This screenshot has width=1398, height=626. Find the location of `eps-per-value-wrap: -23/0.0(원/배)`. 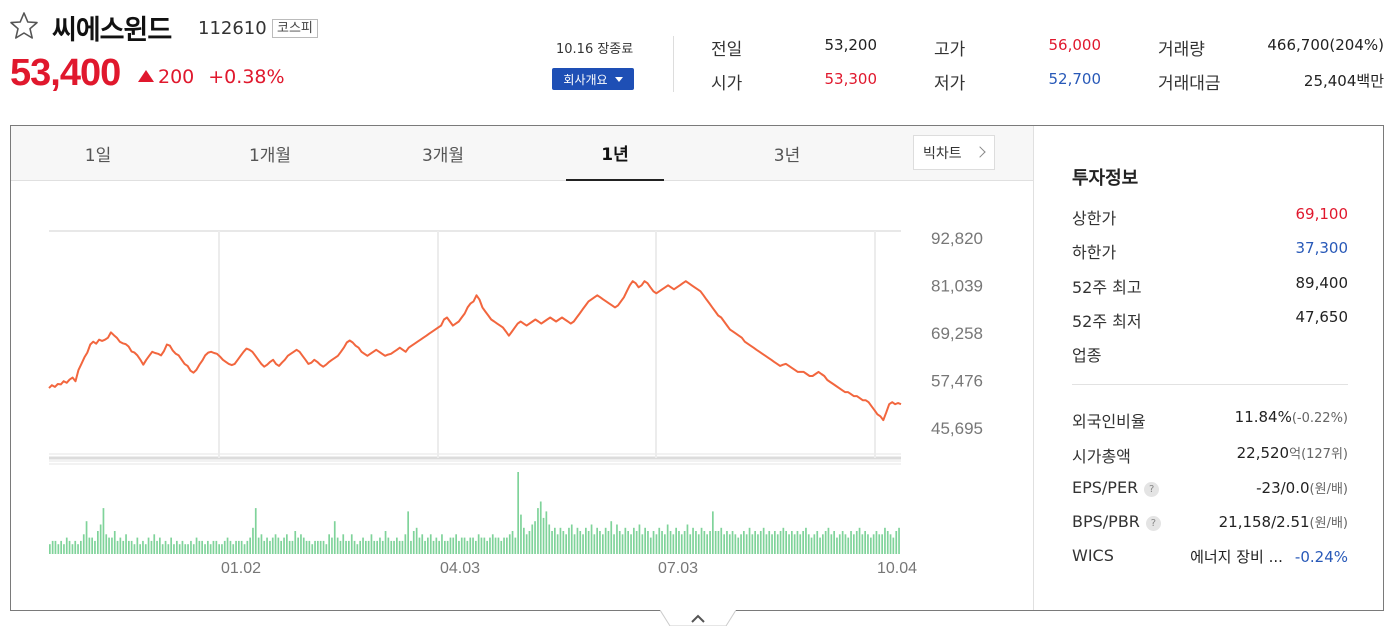

eps-per-value-wrap: -23/0.0(원/배) is located at coordinates (1302, 487).